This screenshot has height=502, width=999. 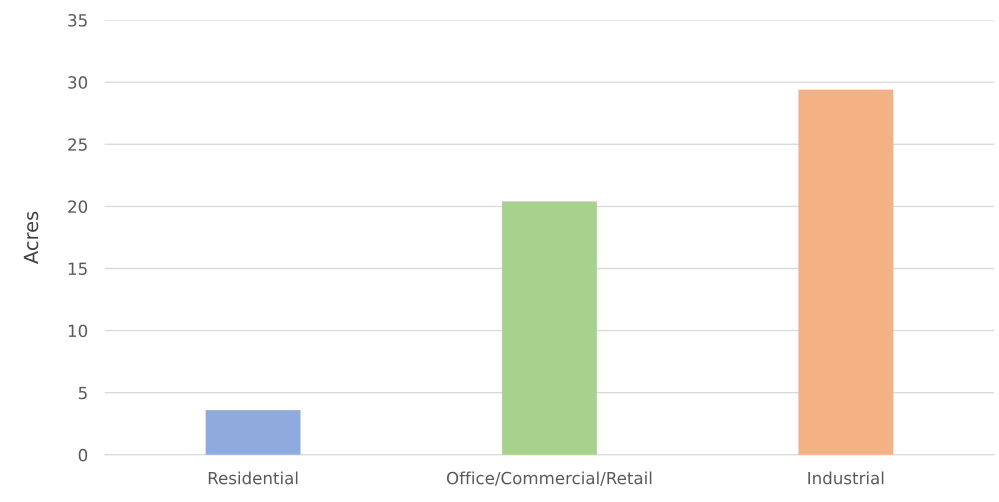 I want to click on y-tick-label: 20, so click(x=78, y=206).